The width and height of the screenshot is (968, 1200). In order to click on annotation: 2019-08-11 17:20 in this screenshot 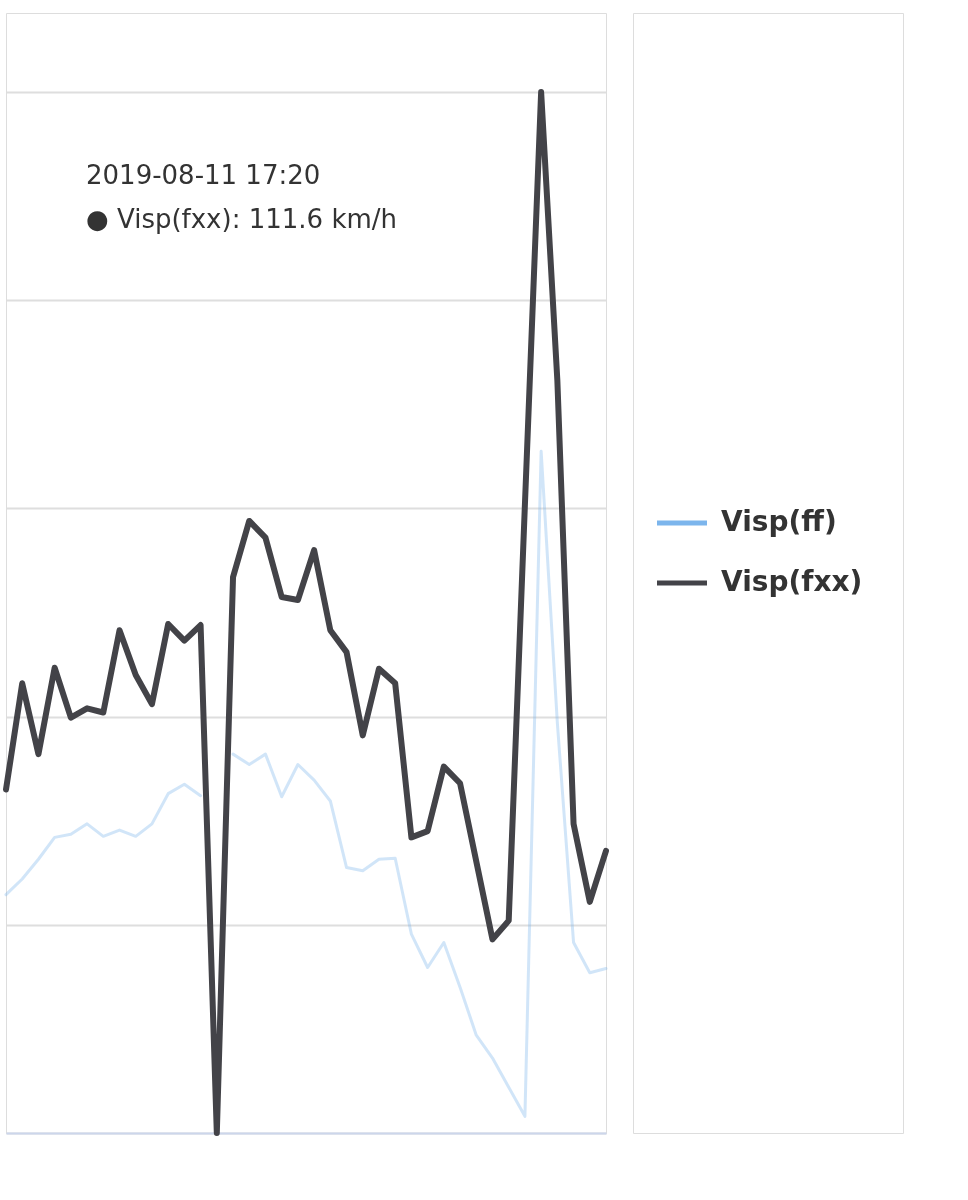, I will do `click(203, 175)`.